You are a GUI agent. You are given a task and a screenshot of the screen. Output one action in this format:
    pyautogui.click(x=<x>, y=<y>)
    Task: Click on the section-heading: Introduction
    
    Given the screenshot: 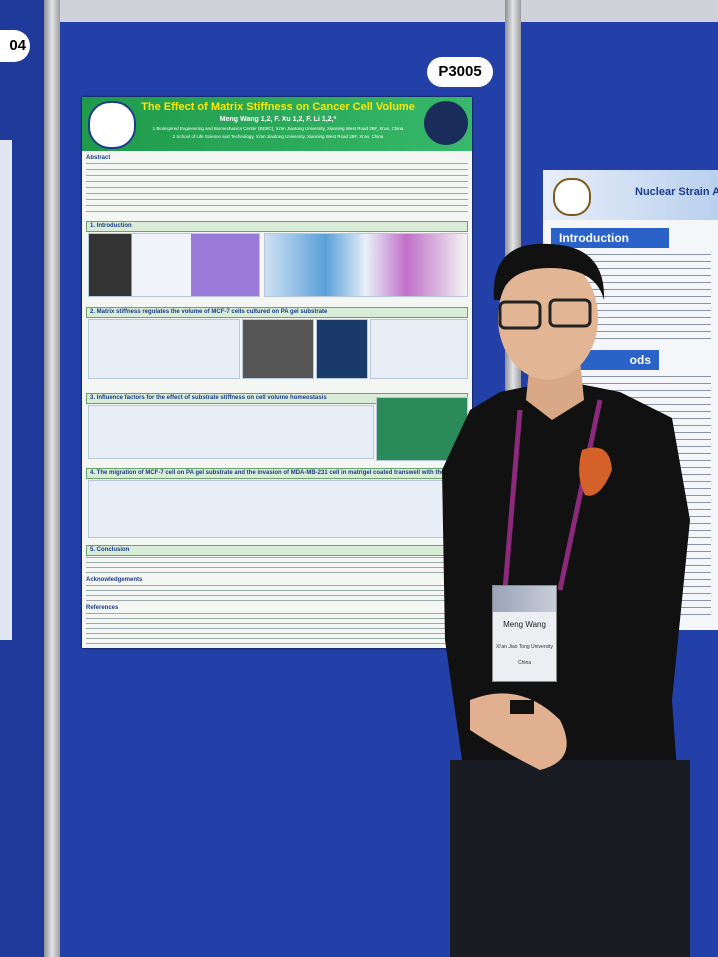 What is the action you would take?
    pyautogui.click(x=610, y=238)
    